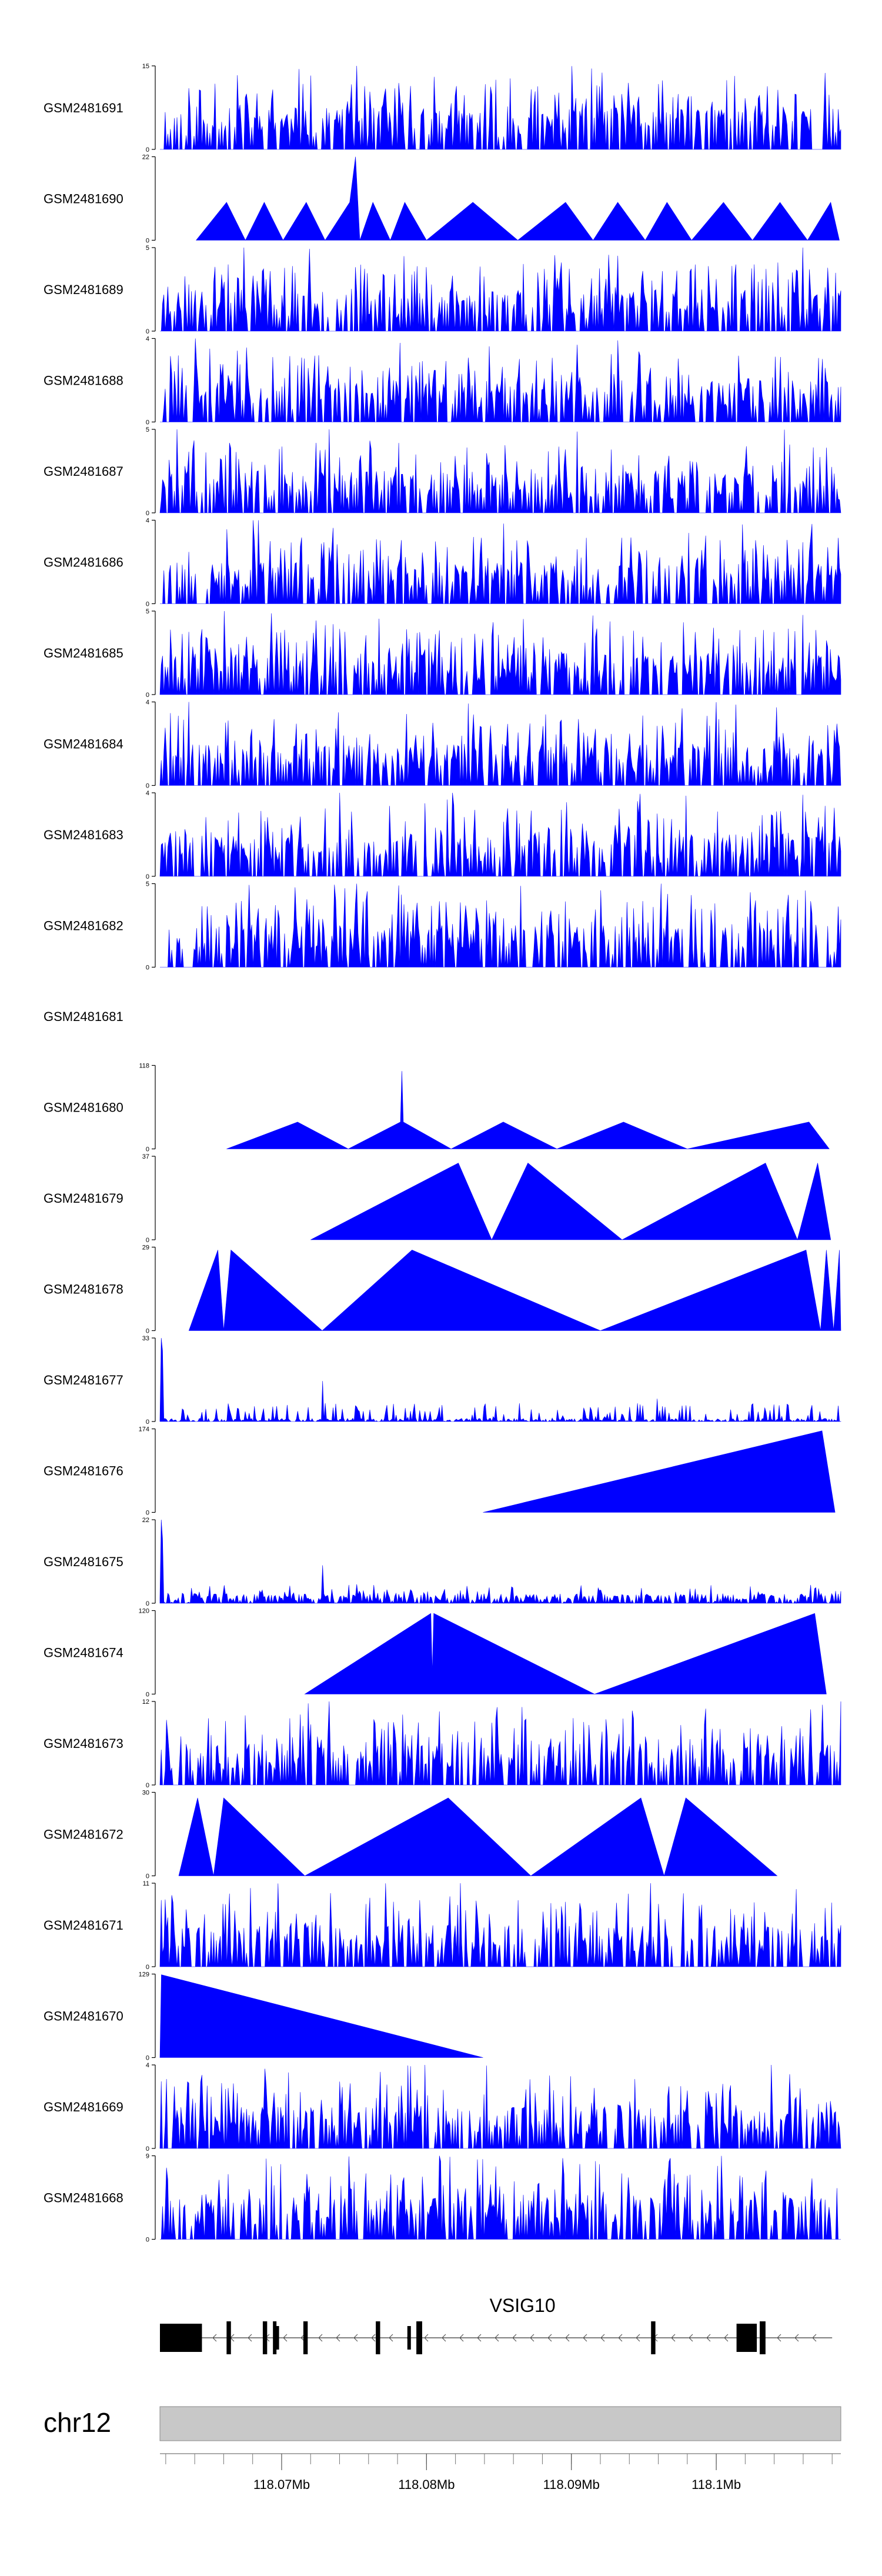 This screenshot has width=882, height=2576. I want to click on track-GSM2481687: GSM2481687 5 0, so click(442, 471).